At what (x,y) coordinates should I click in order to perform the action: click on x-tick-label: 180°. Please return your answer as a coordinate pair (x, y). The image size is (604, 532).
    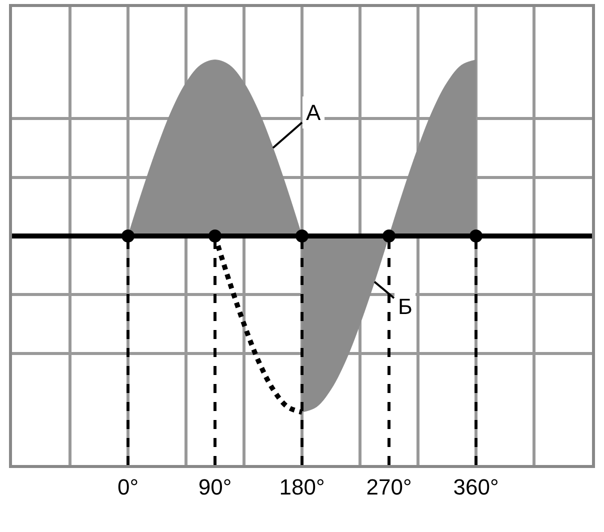
    Looking at the image, I should click on (302, 487).